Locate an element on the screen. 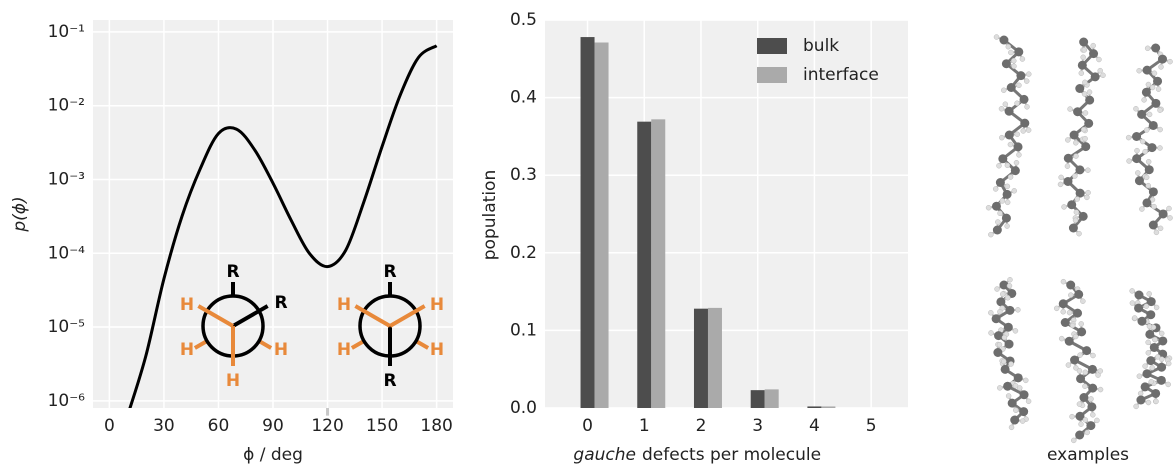 This screenshot has width=1175, height=466. x-tick-label: 5 is located at coordinates (871, 426).